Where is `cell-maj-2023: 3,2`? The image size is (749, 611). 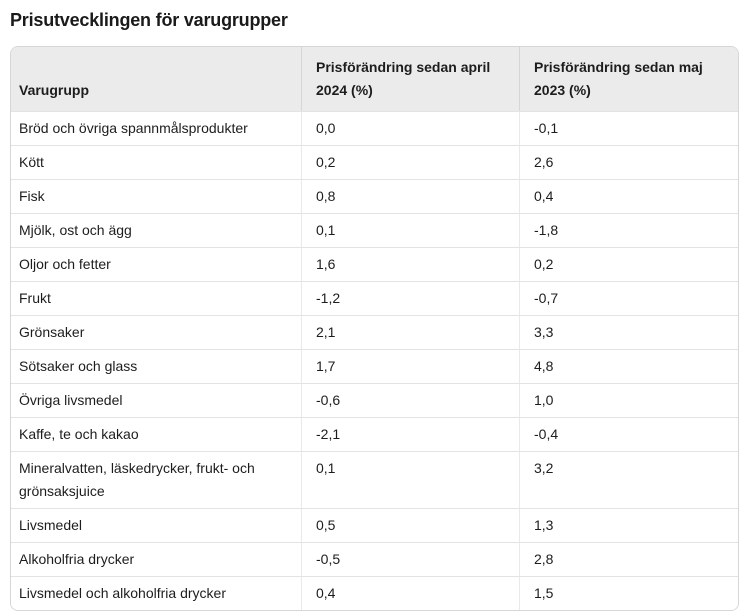 cell-maj-2023: 3,2 is located at coordinates (628, 479).